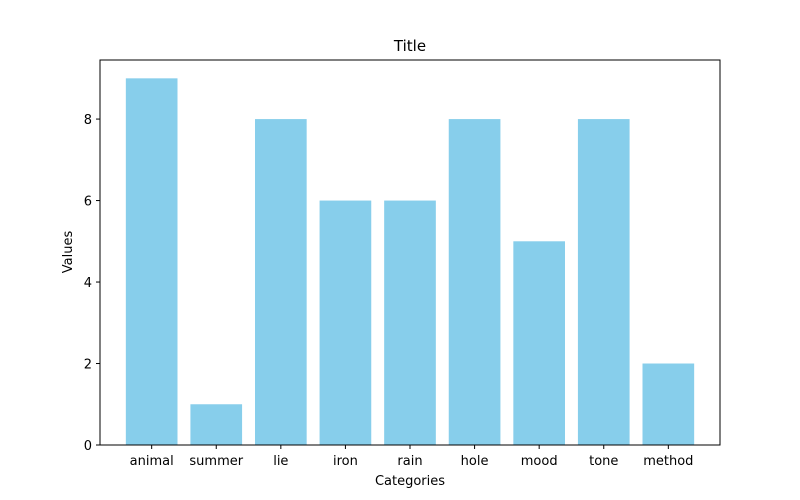  Describe the element at coordinates (280, 461) in the screenshot. I see `x-tick-label: lie` at that location.